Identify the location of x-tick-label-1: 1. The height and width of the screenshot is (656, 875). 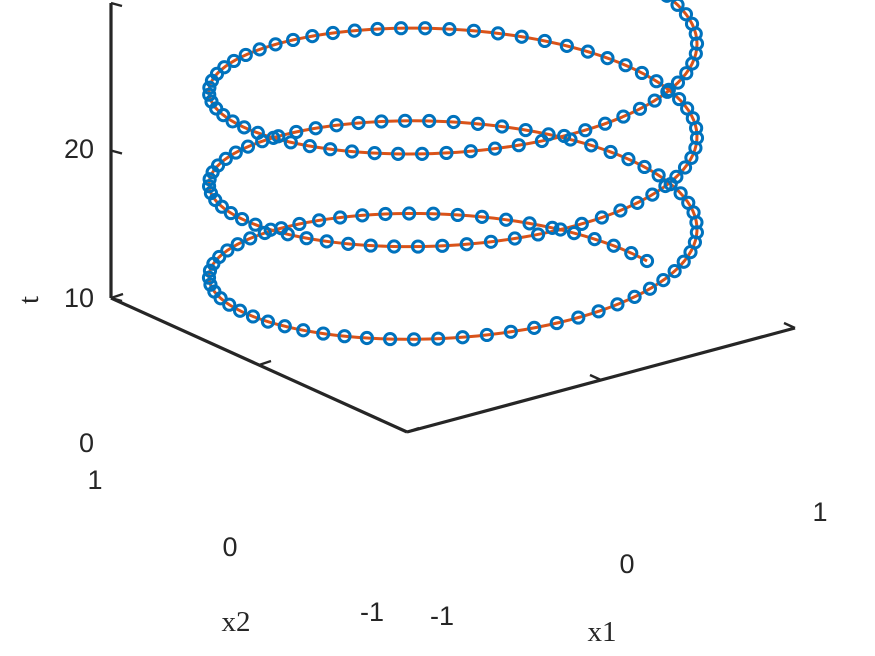
(819, 512).